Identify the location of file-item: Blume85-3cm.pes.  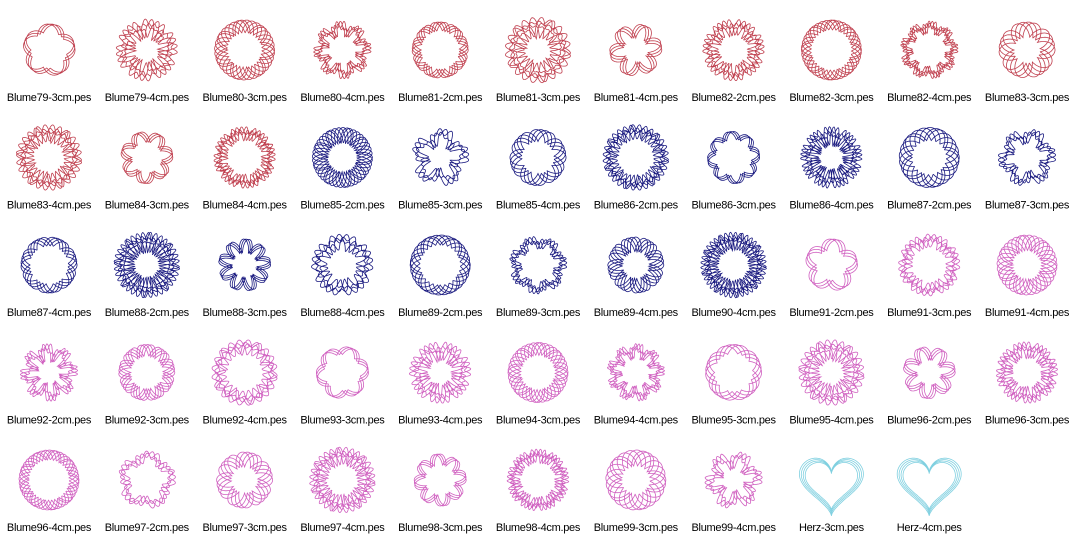
(440, 170).